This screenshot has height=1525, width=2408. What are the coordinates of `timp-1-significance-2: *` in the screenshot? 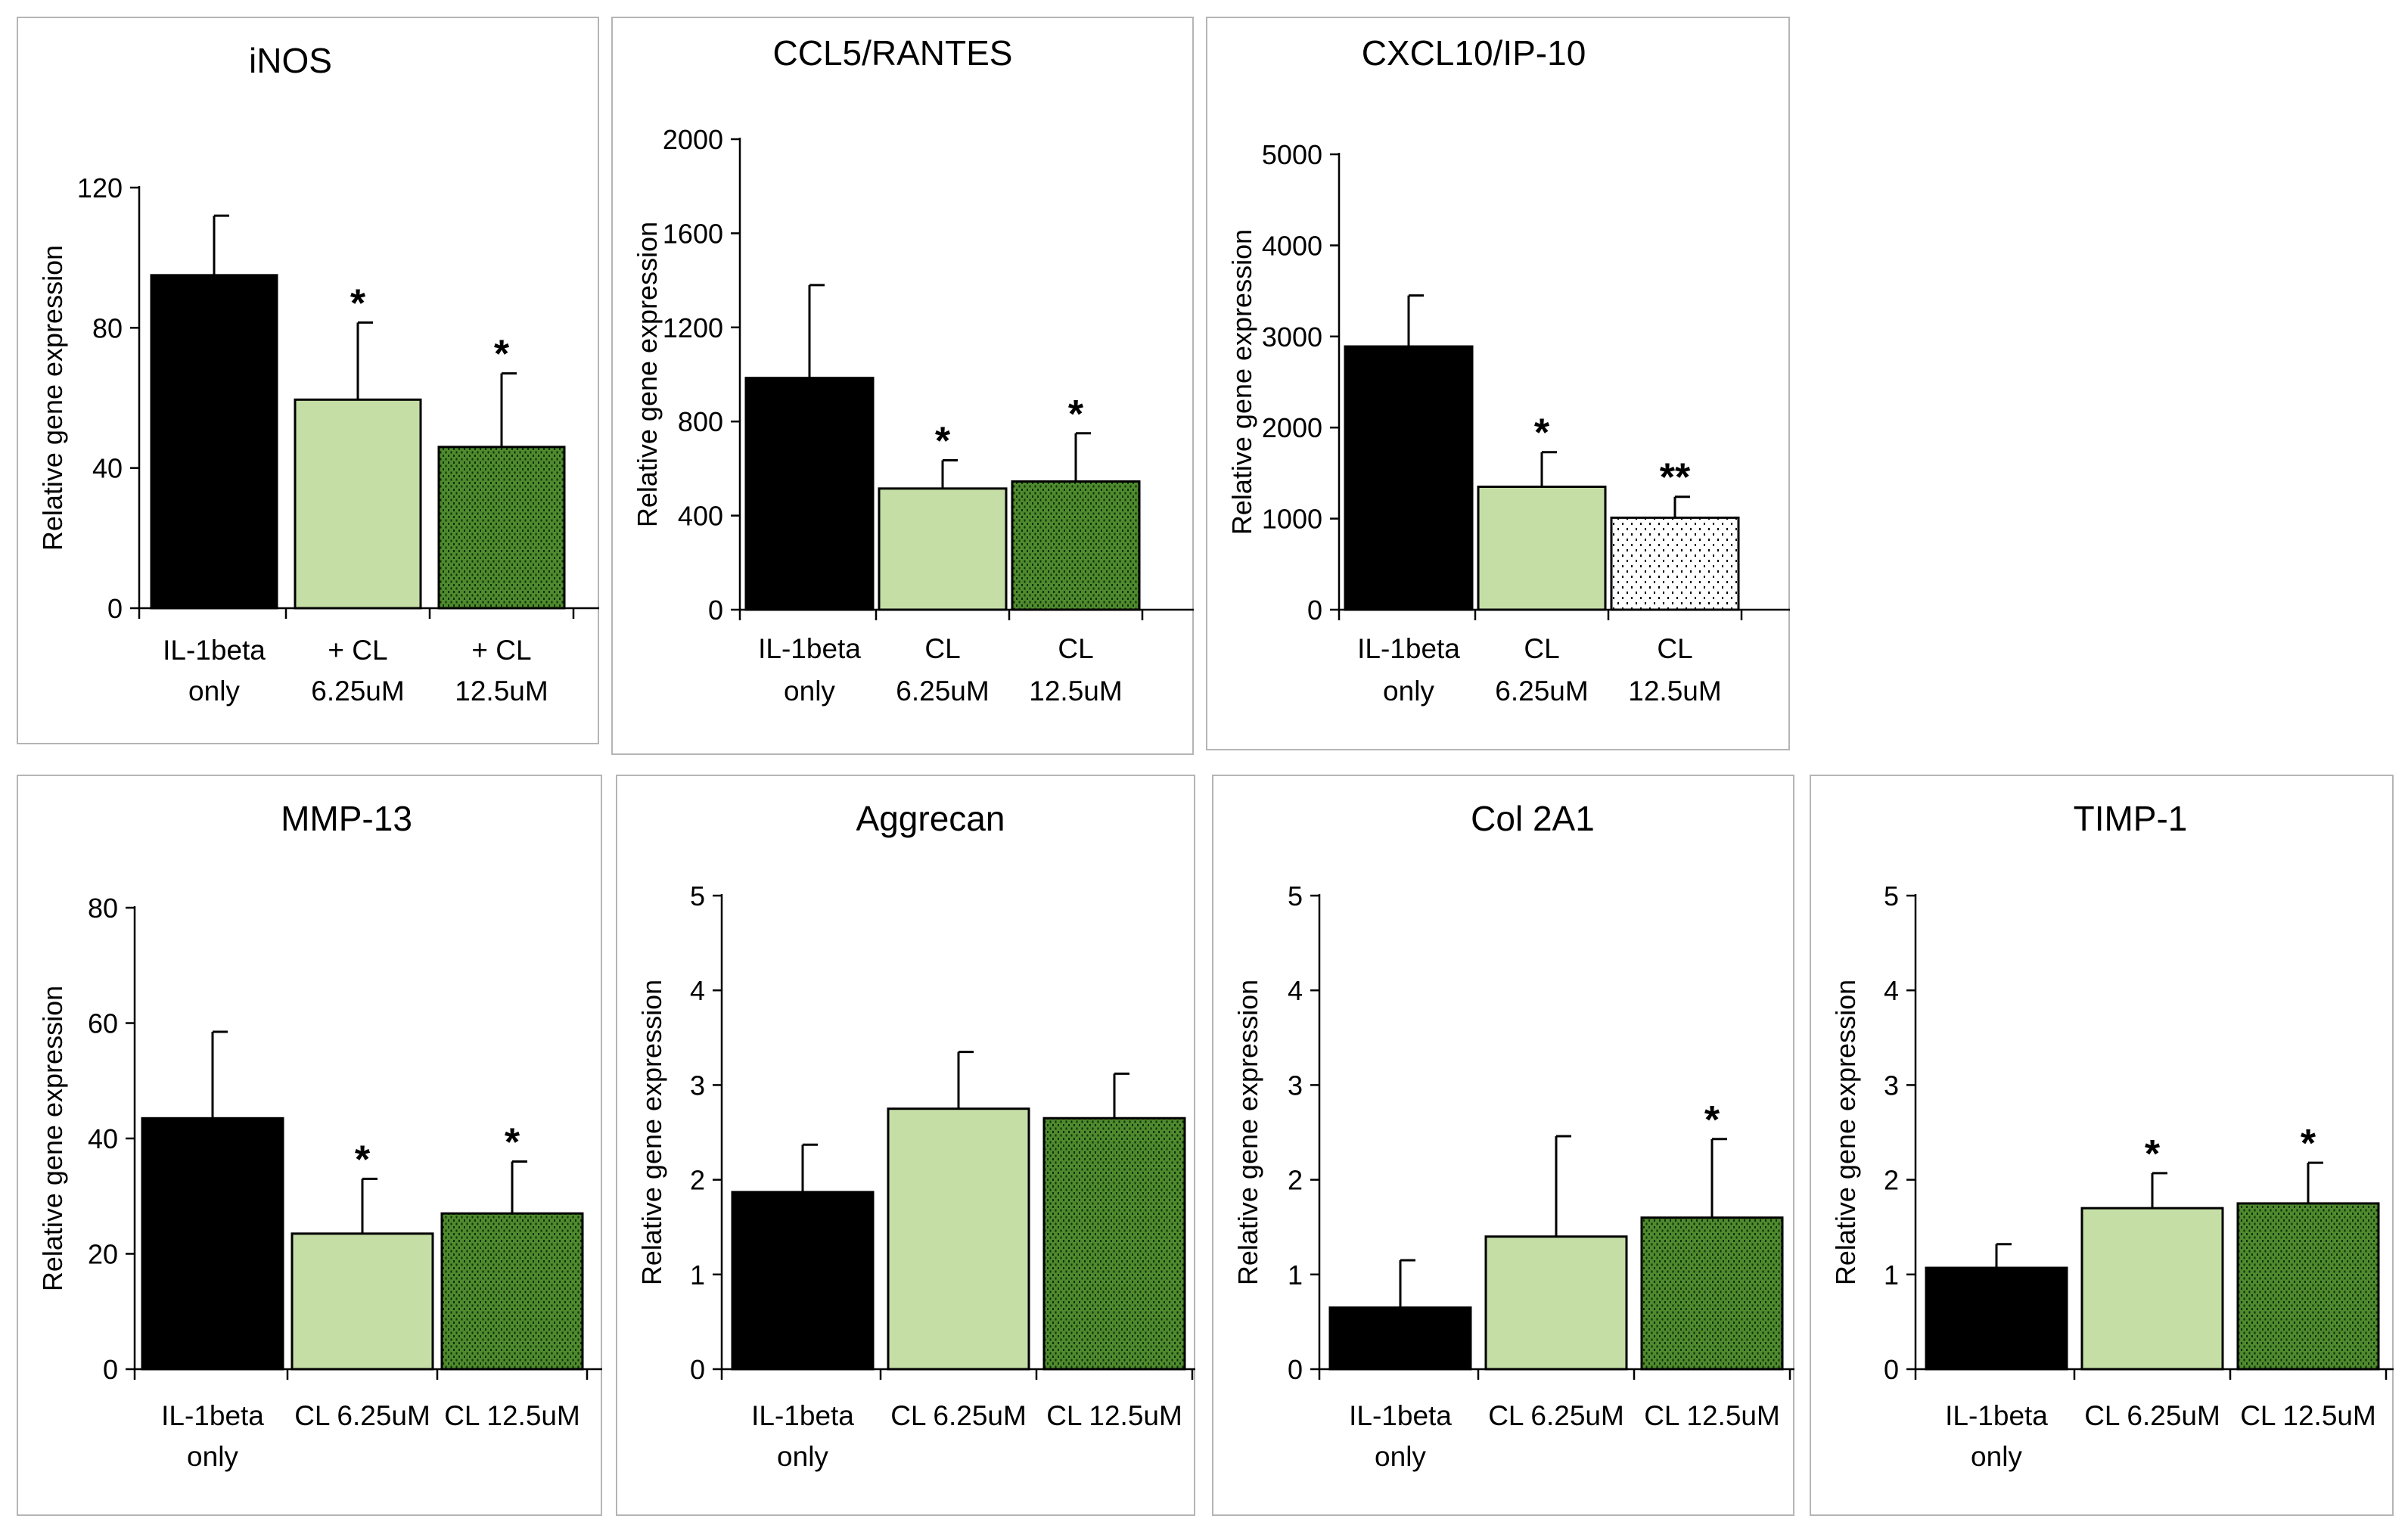 It's located at (2153, 1154).